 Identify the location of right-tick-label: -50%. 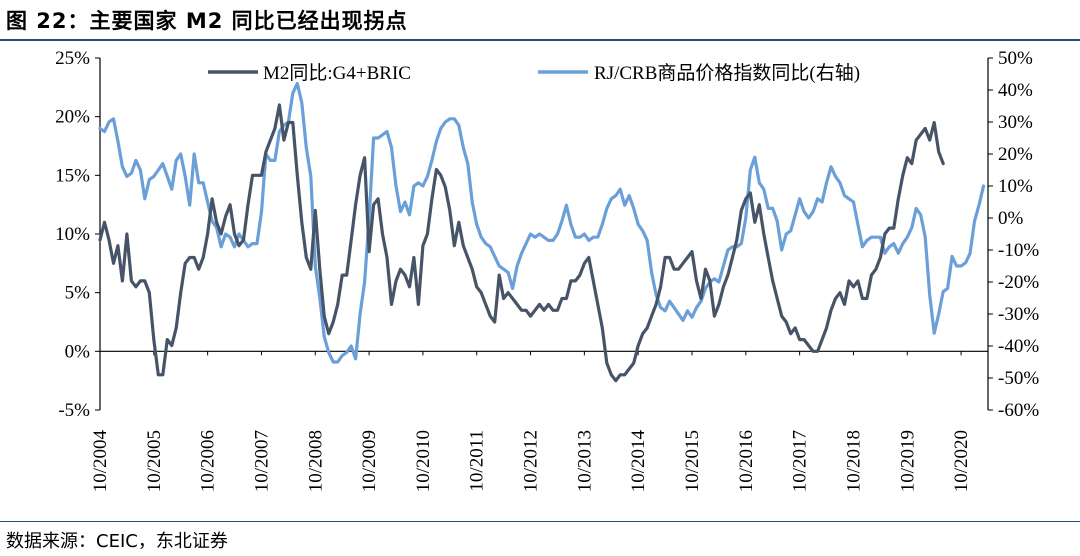
(1018, 378).